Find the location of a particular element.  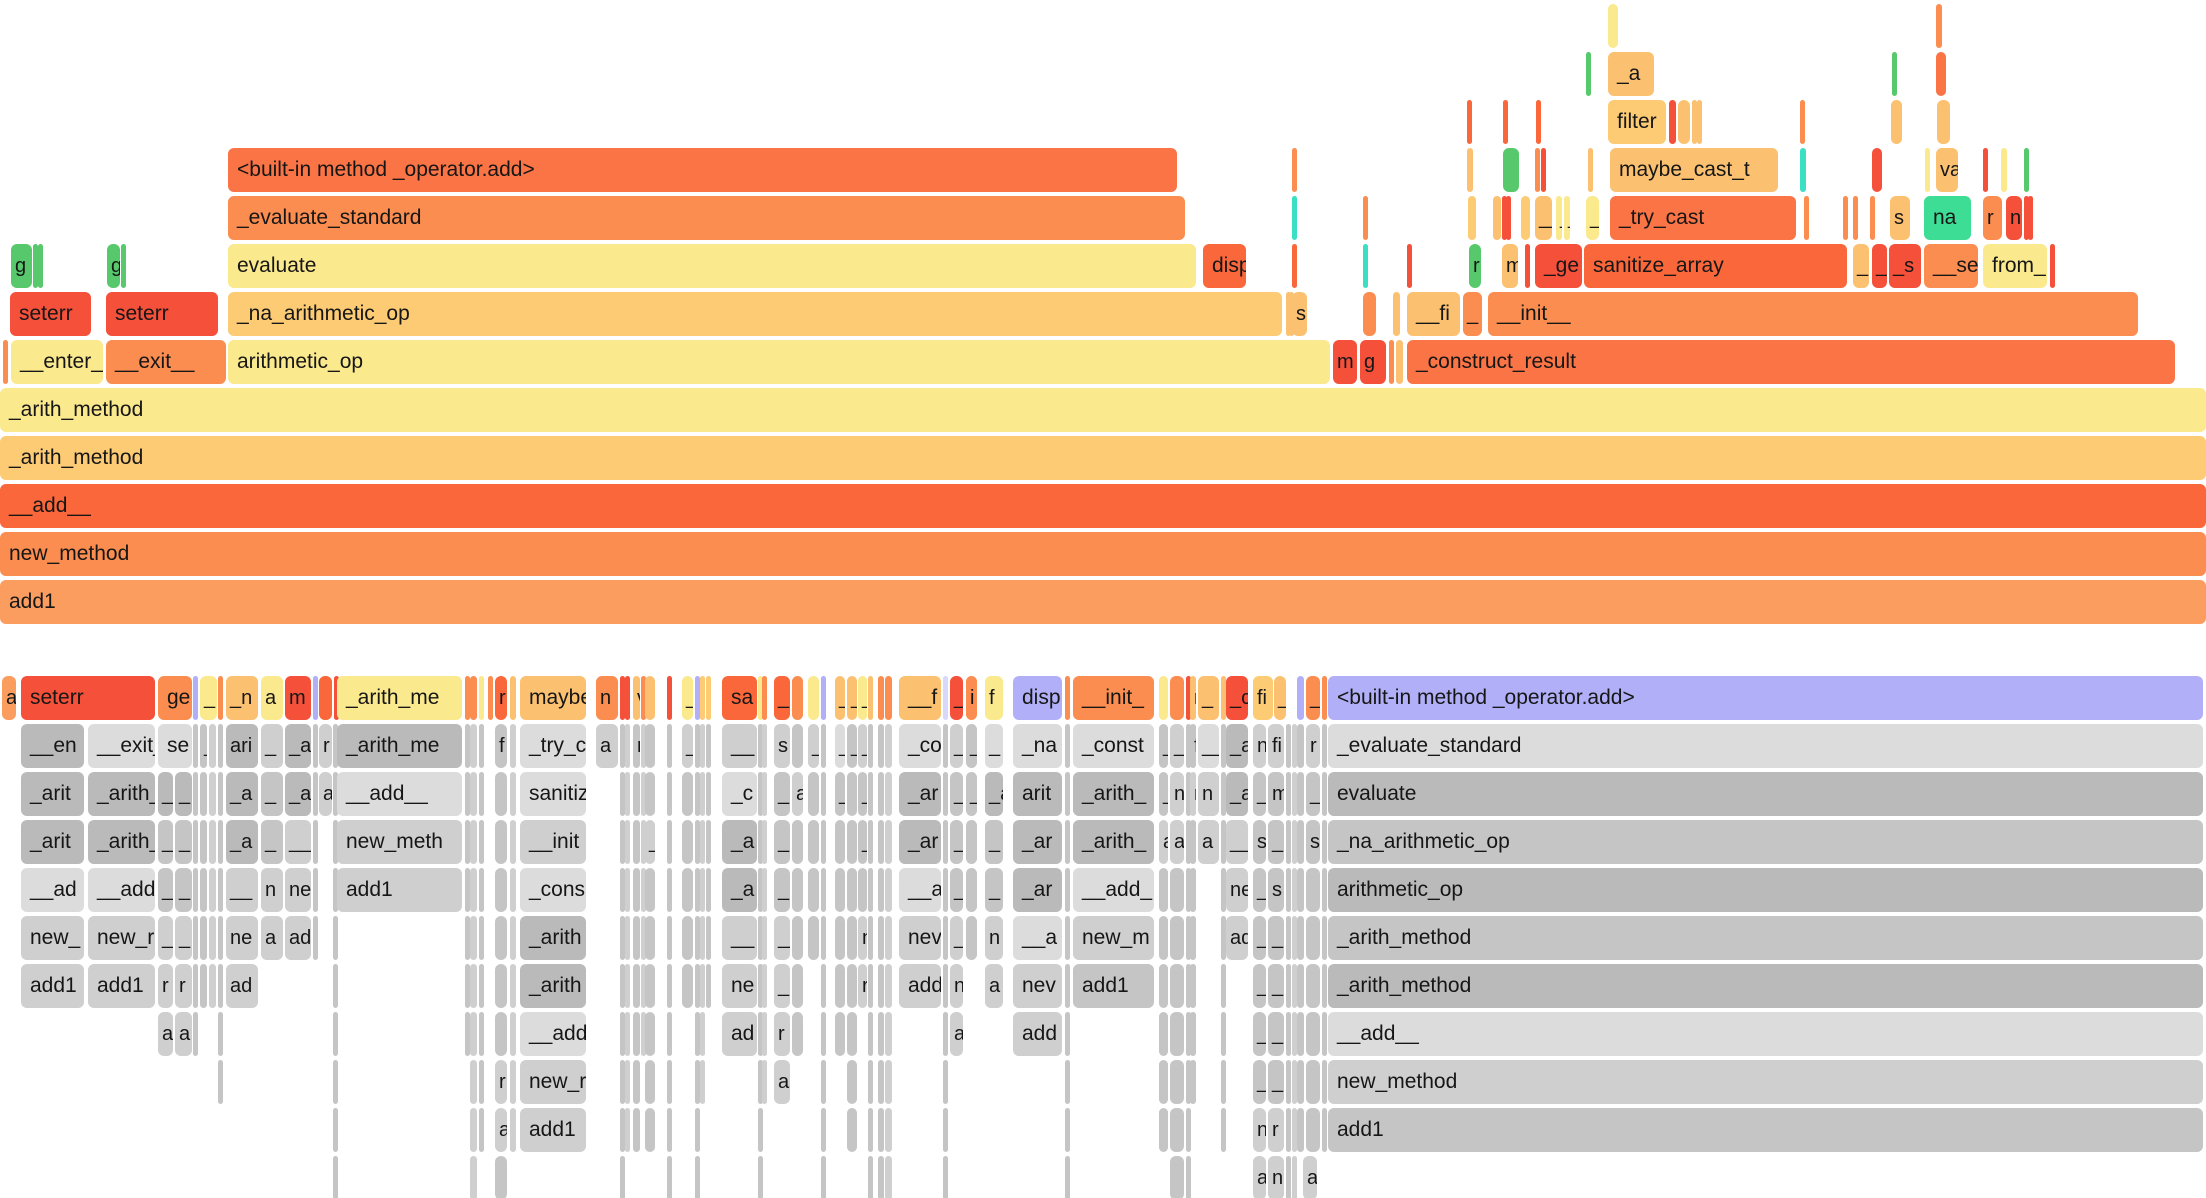

leaf-frame-disp: disp is located at coordinates (1037, 698).